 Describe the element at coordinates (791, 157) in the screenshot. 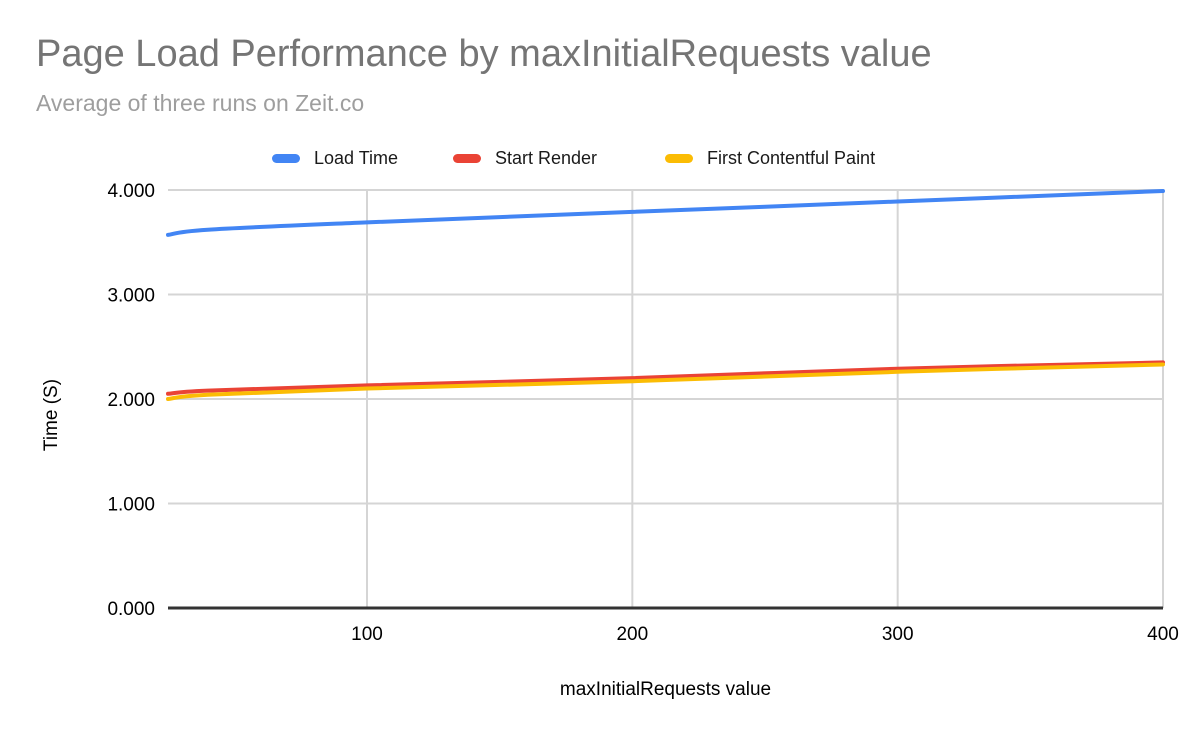

I see `legend-label-first-contentful-paint: First Contentful Paint` at that location.